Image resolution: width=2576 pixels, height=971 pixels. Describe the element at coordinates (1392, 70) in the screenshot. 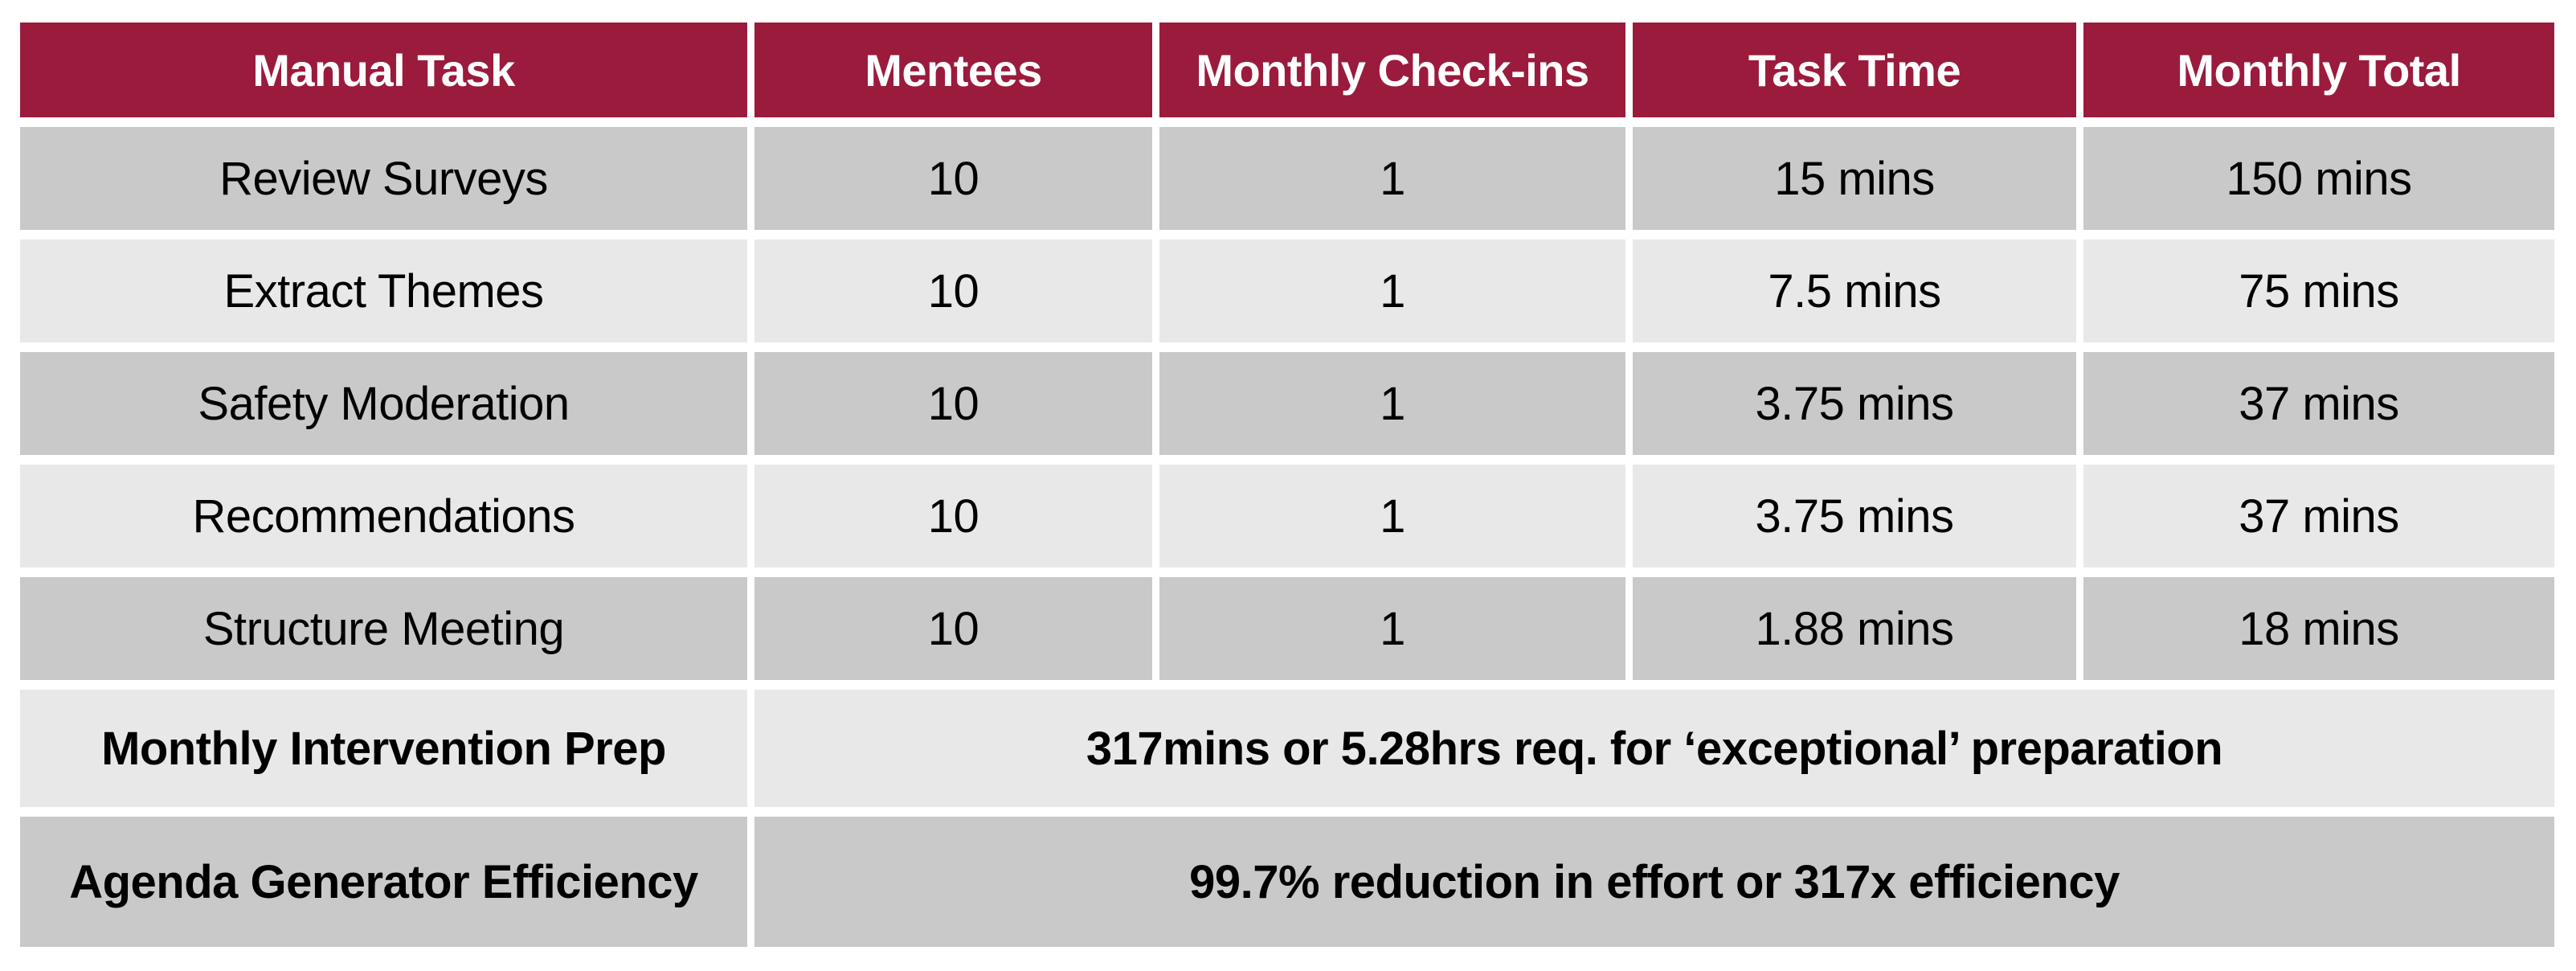

I see `column-header-monthly-checkins: Monthly Check-ins` at that location.